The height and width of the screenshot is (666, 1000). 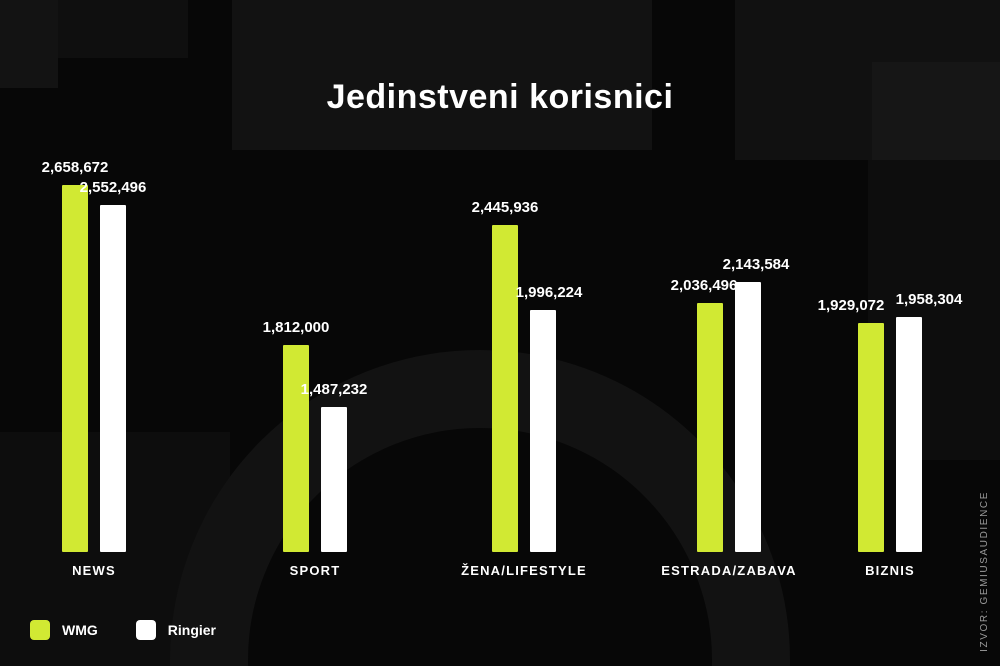 I want to click on bar-value-label: 2,143,584, so click(x=756, y=264).